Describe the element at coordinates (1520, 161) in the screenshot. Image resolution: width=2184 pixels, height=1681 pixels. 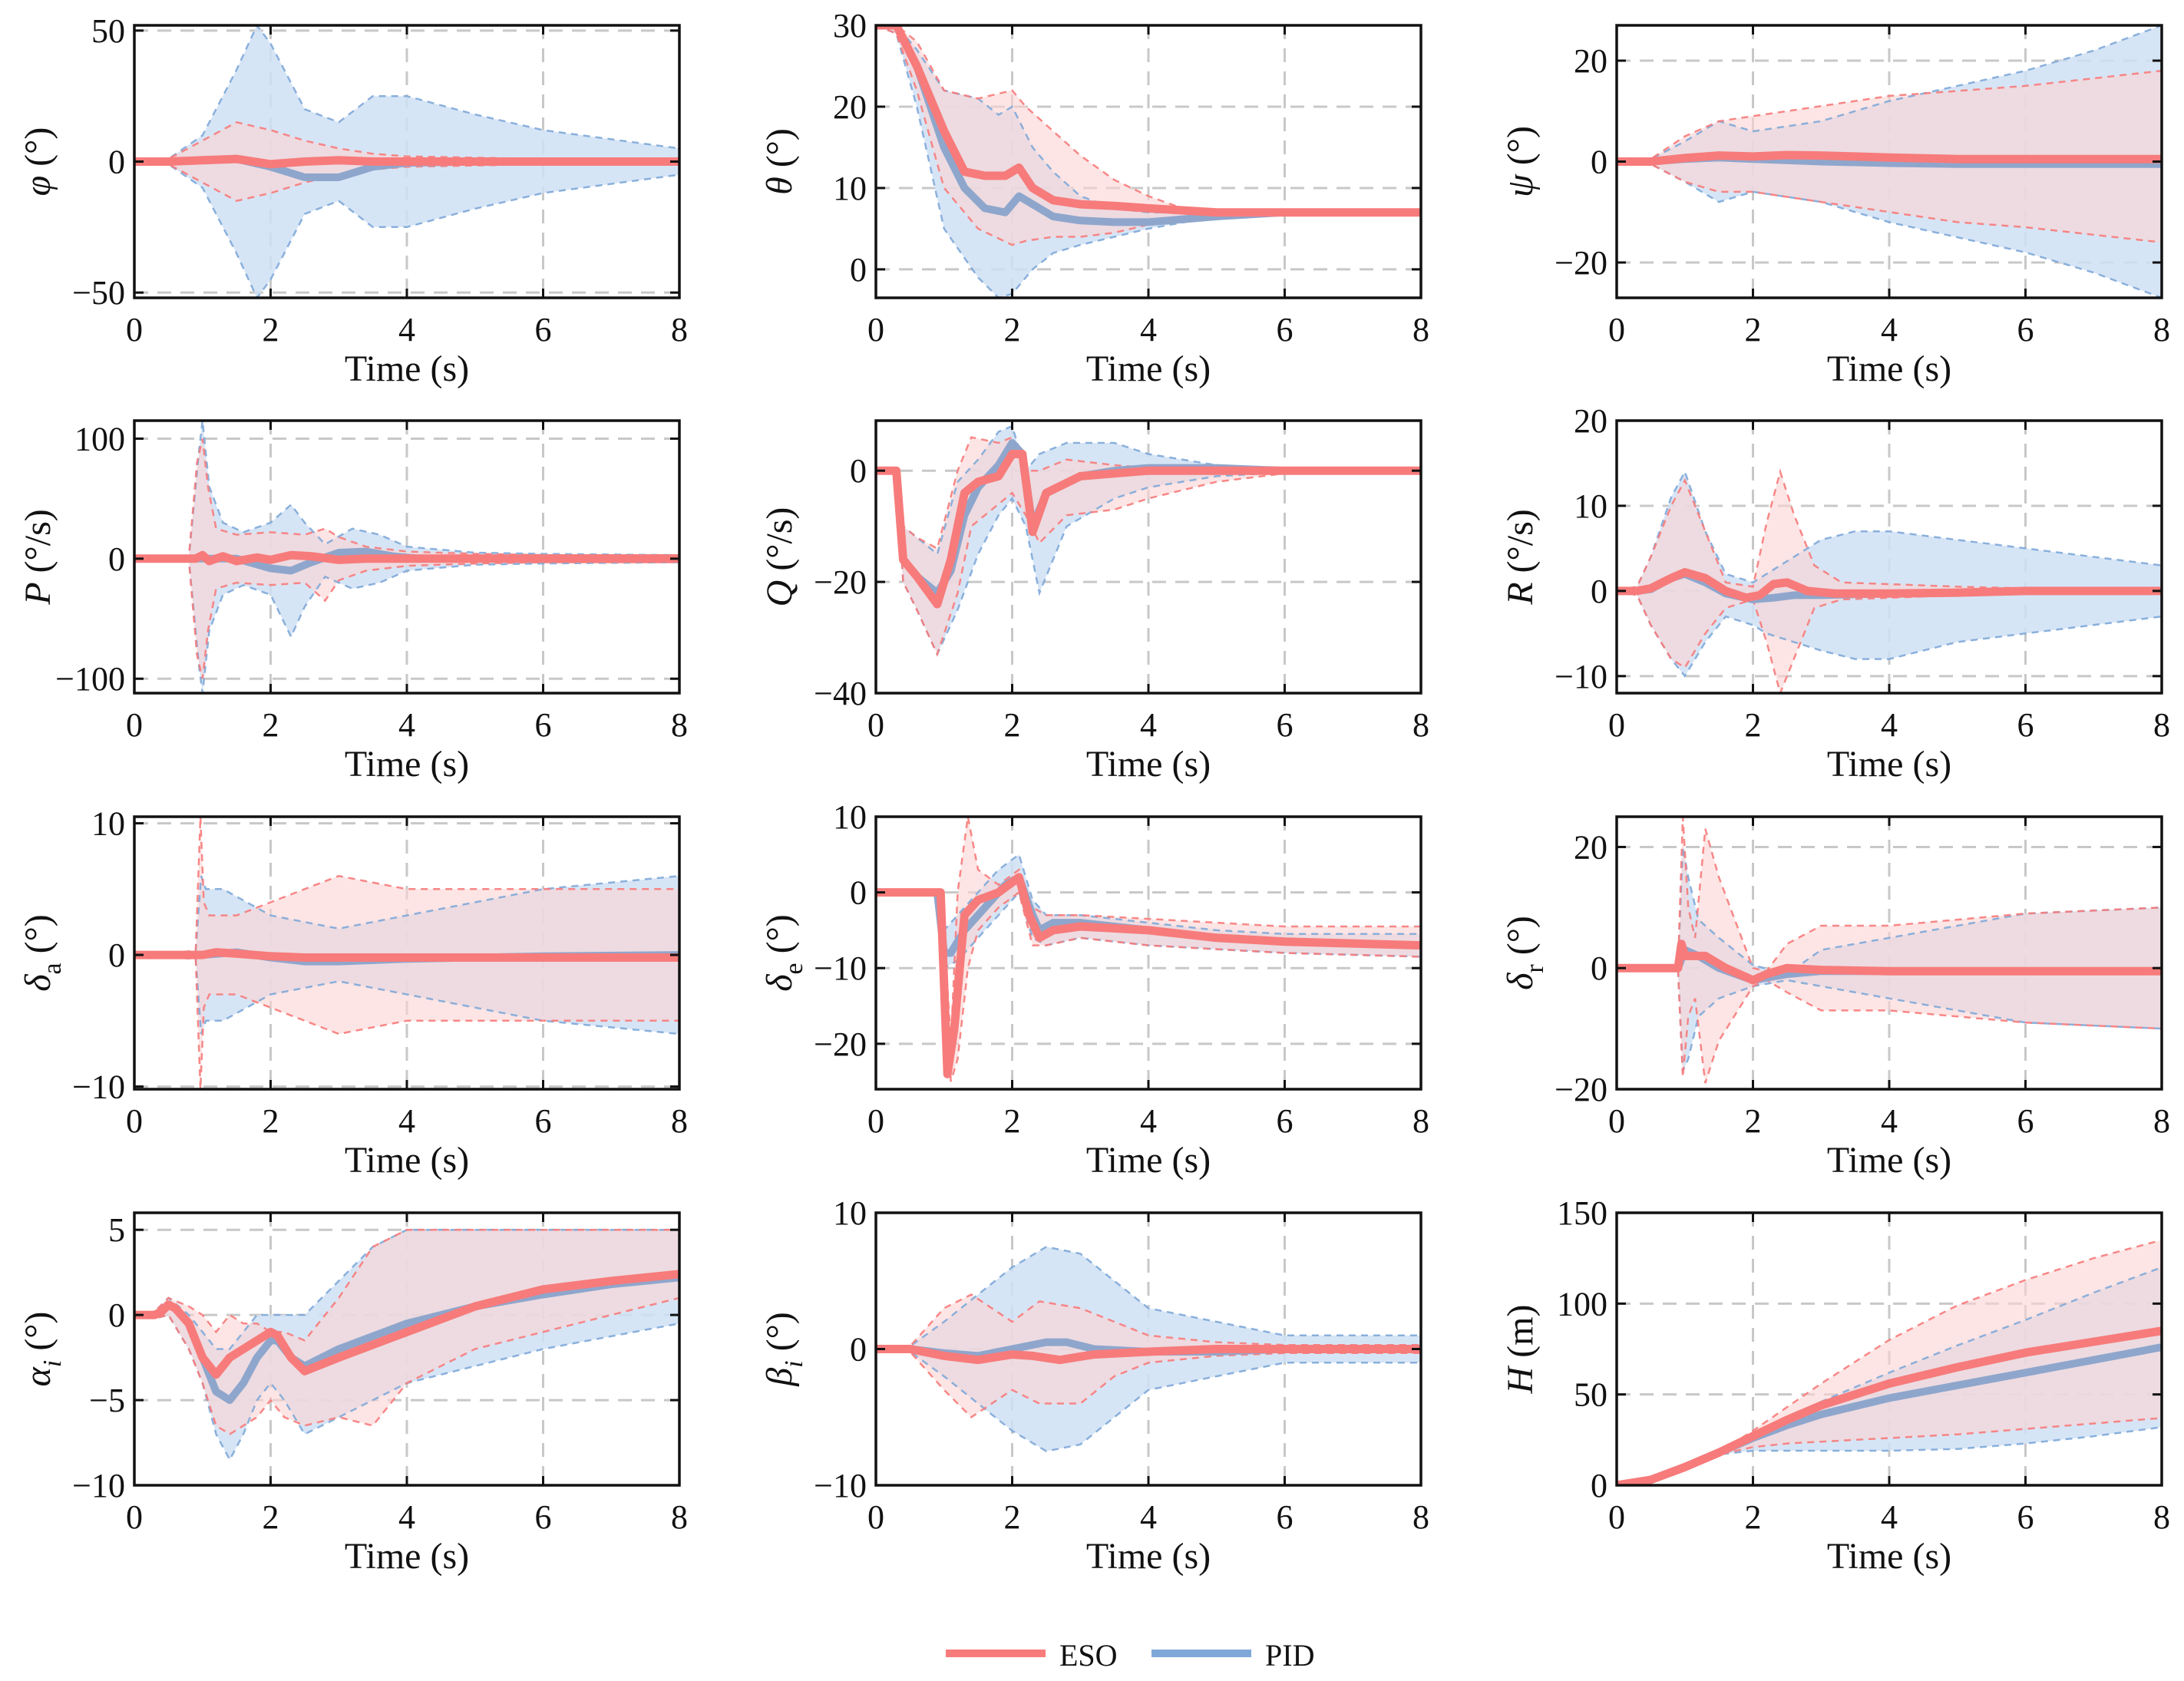
I see `y-axis-label: ψ (°)` at that location.